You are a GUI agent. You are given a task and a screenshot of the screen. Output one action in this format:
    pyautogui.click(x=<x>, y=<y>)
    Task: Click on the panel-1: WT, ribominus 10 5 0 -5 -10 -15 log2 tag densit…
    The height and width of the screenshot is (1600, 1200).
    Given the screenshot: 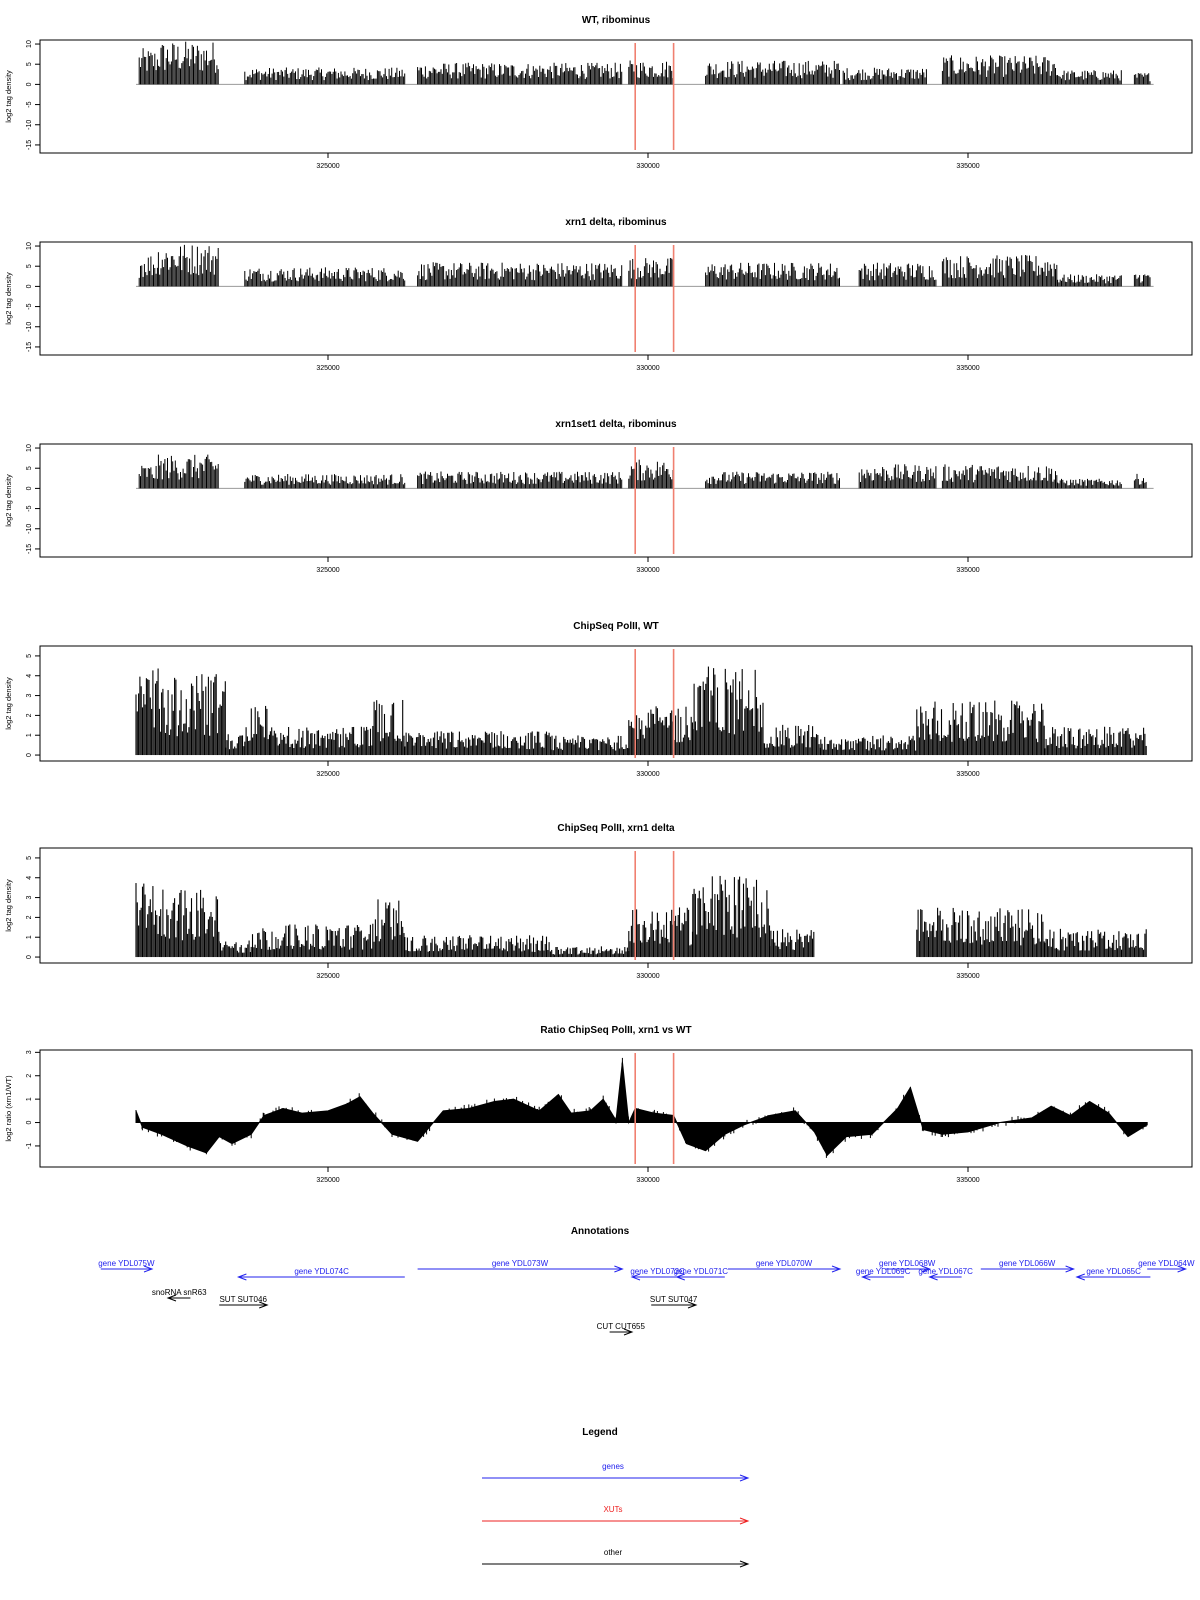 What is the action you would take?
    pyautogui.click(x=598, y=92)
    